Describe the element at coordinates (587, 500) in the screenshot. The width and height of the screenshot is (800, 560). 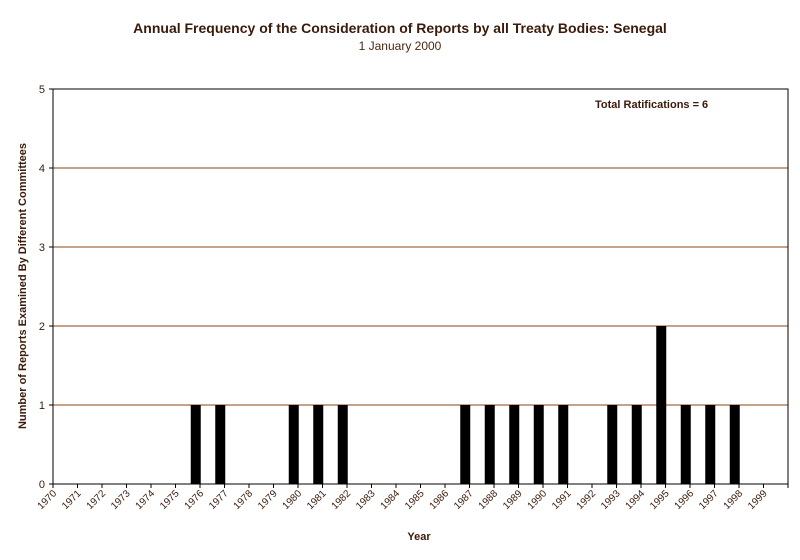
I see `x-tick-label: 1992` at that location.